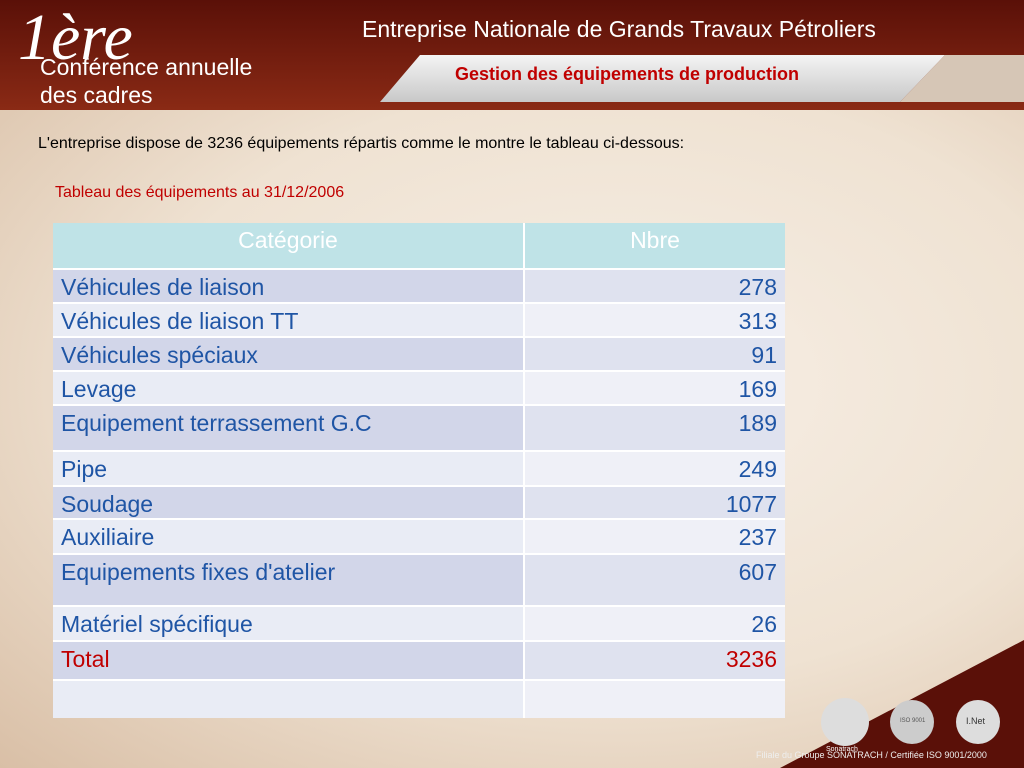 Image resolution: width=1024 pixels, height=768 pixels. Describe the element at coordinates (655, 286) in the screenshot. I see `count-cell: 278` at that location.